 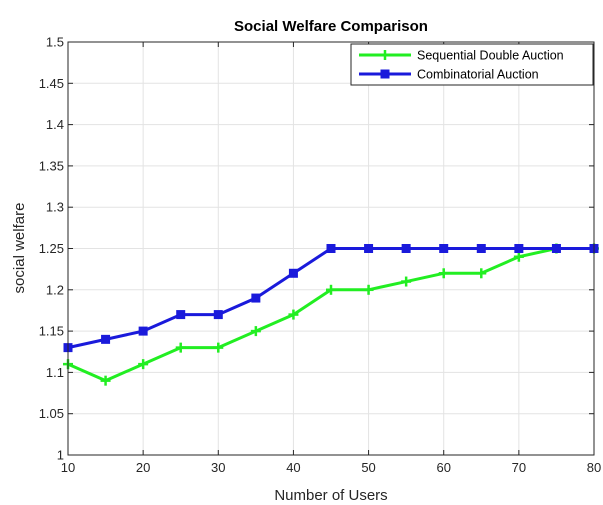 I want to click on y-axis-label: social welfare, so click(x=19, y=248).